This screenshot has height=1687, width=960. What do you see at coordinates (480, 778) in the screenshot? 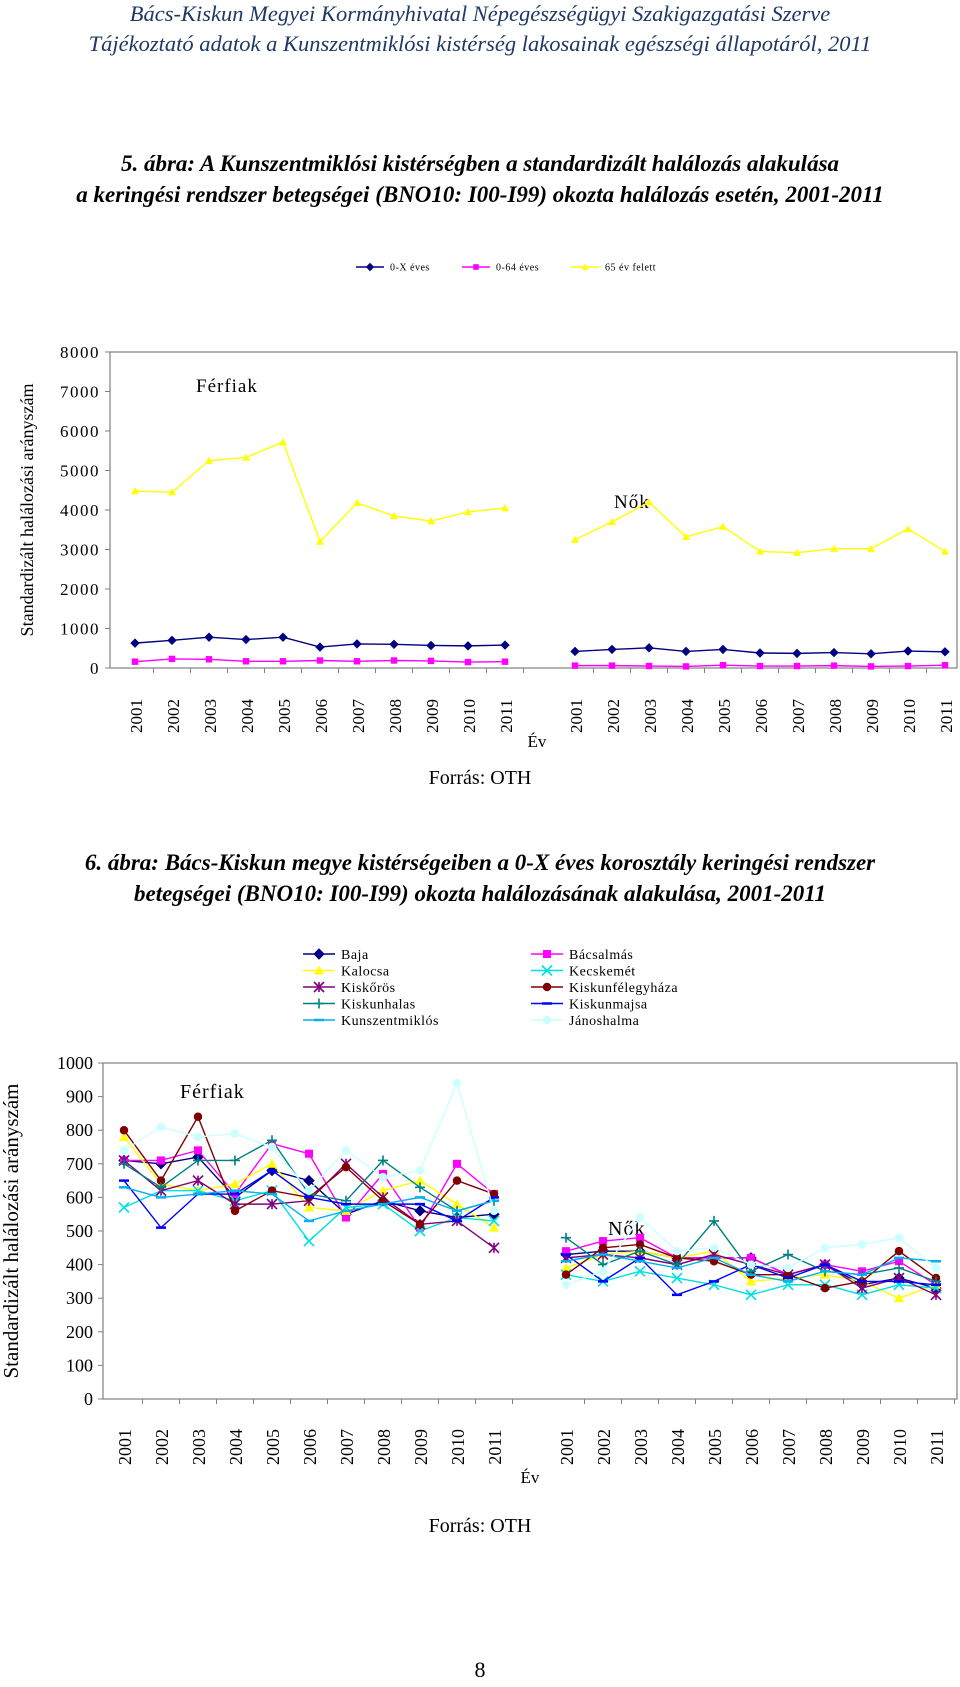
I see `figure-5-source: Forrás: OTH` at bounding box center [480, 778].